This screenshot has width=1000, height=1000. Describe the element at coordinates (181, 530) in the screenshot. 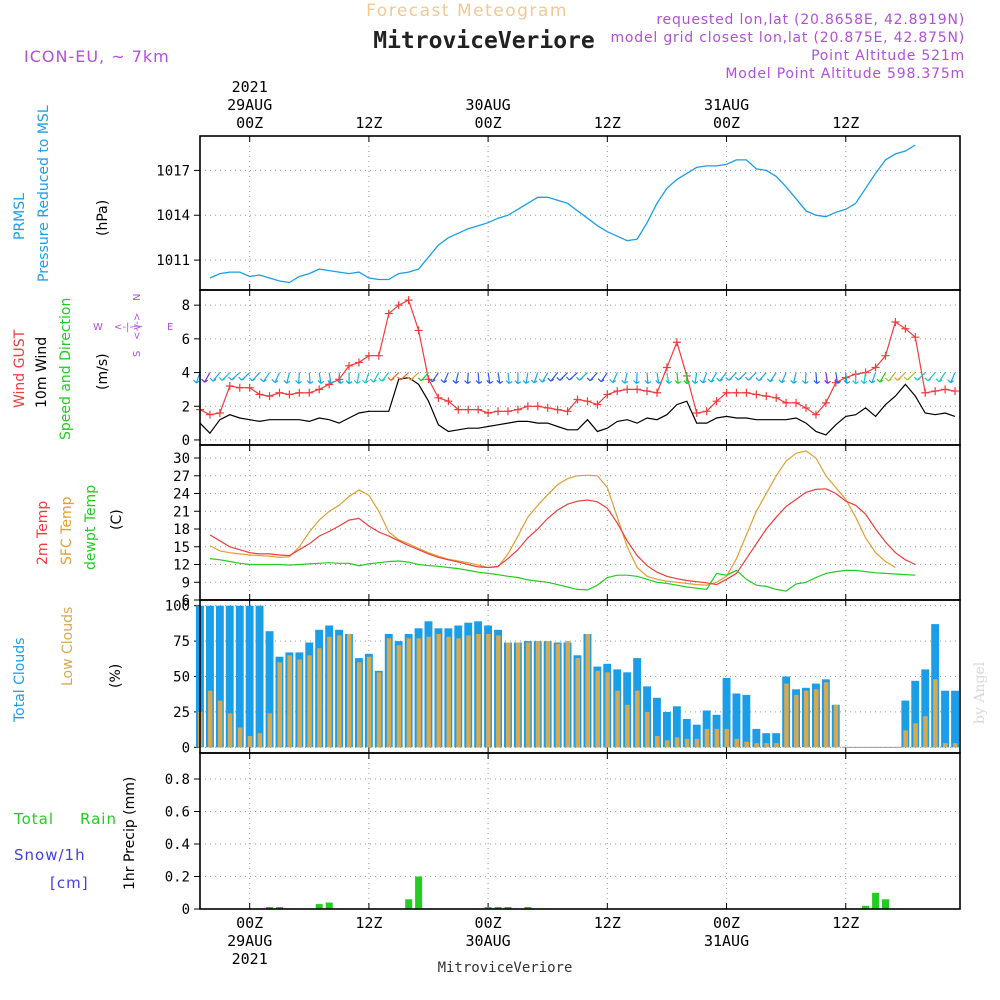

I see `y-tick-label: 18` at that location.